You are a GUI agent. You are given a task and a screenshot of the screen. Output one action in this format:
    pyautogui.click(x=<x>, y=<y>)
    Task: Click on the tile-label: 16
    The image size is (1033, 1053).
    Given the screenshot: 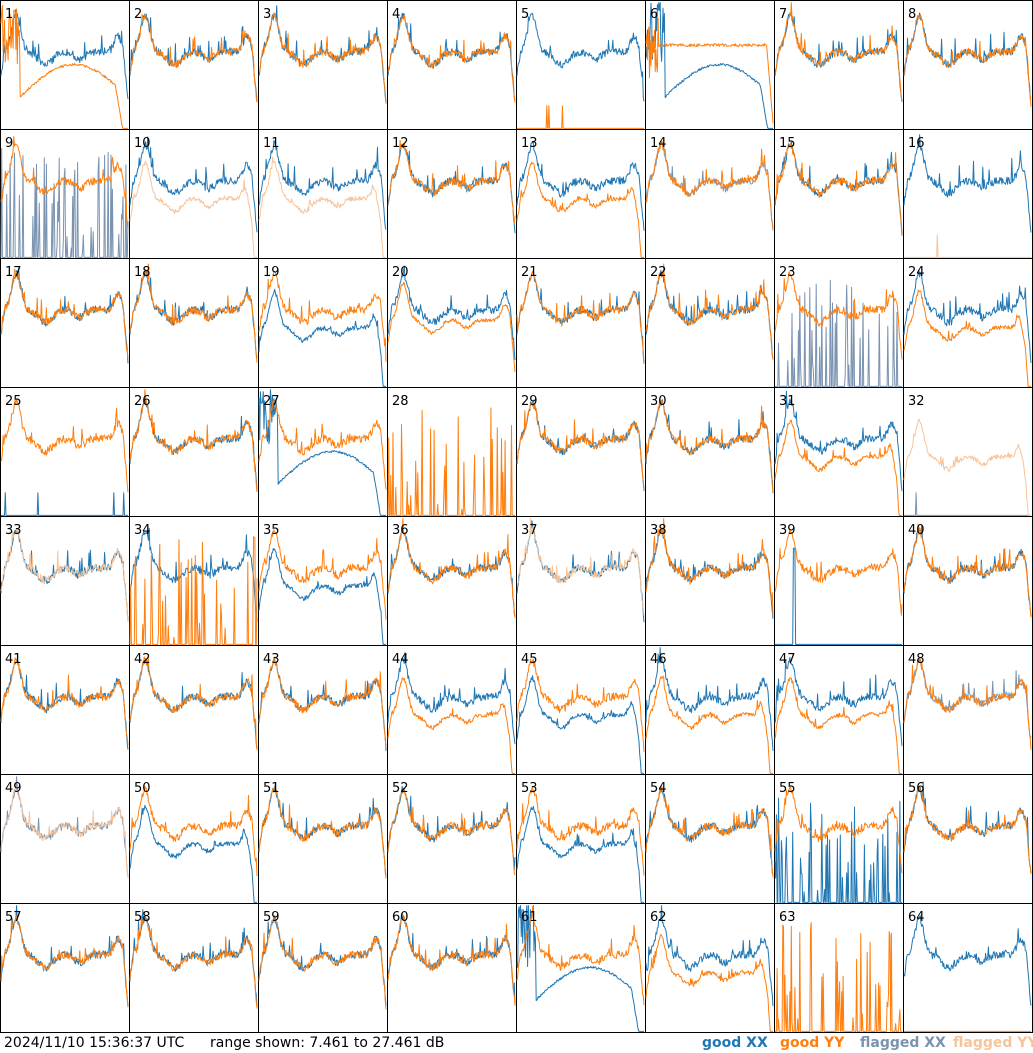 What is the action you would take?
    pyautogui.click(x=916, y=143)
    